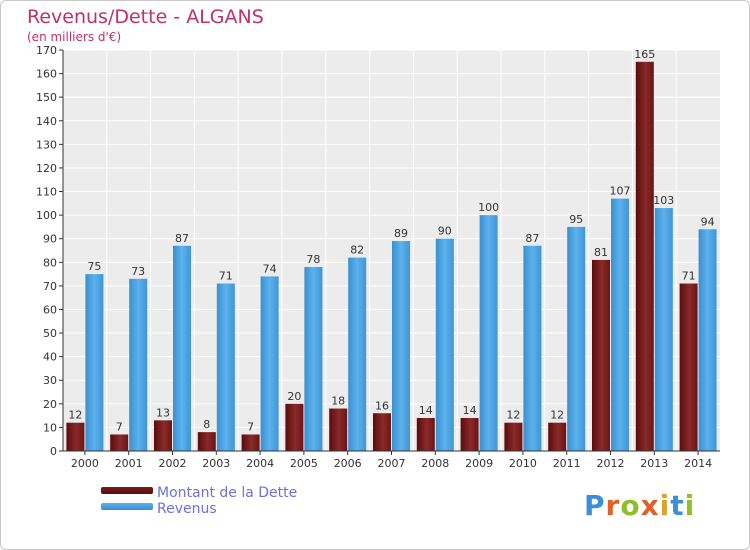  I want to click on data-label-debt: 13, so click(163, 412).